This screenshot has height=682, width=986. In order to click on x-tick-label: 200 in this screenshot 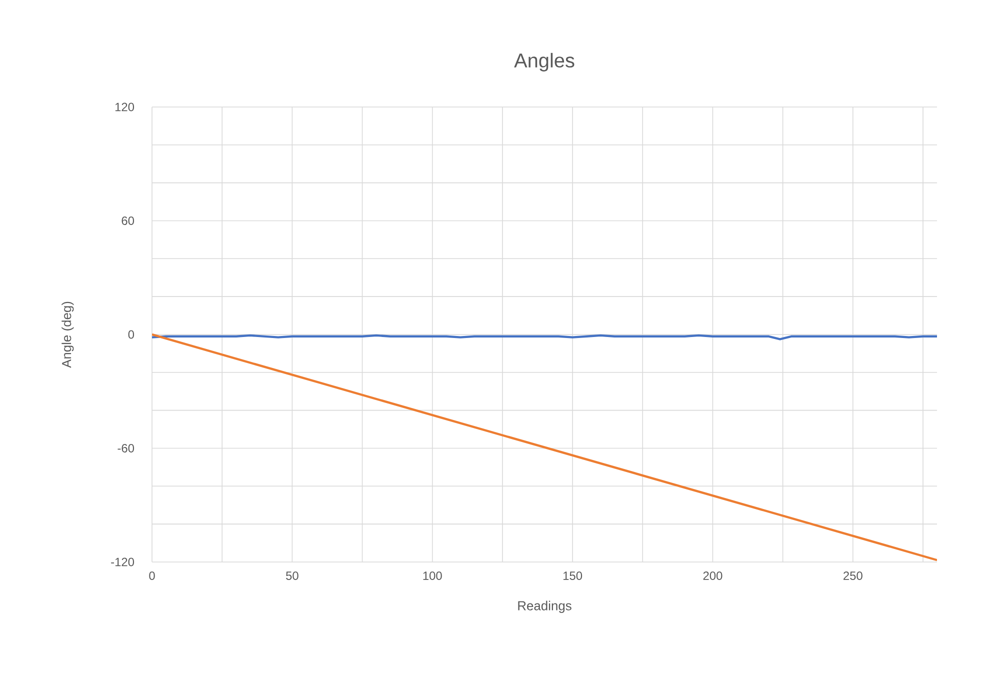, I will do `click(712, 576)`.